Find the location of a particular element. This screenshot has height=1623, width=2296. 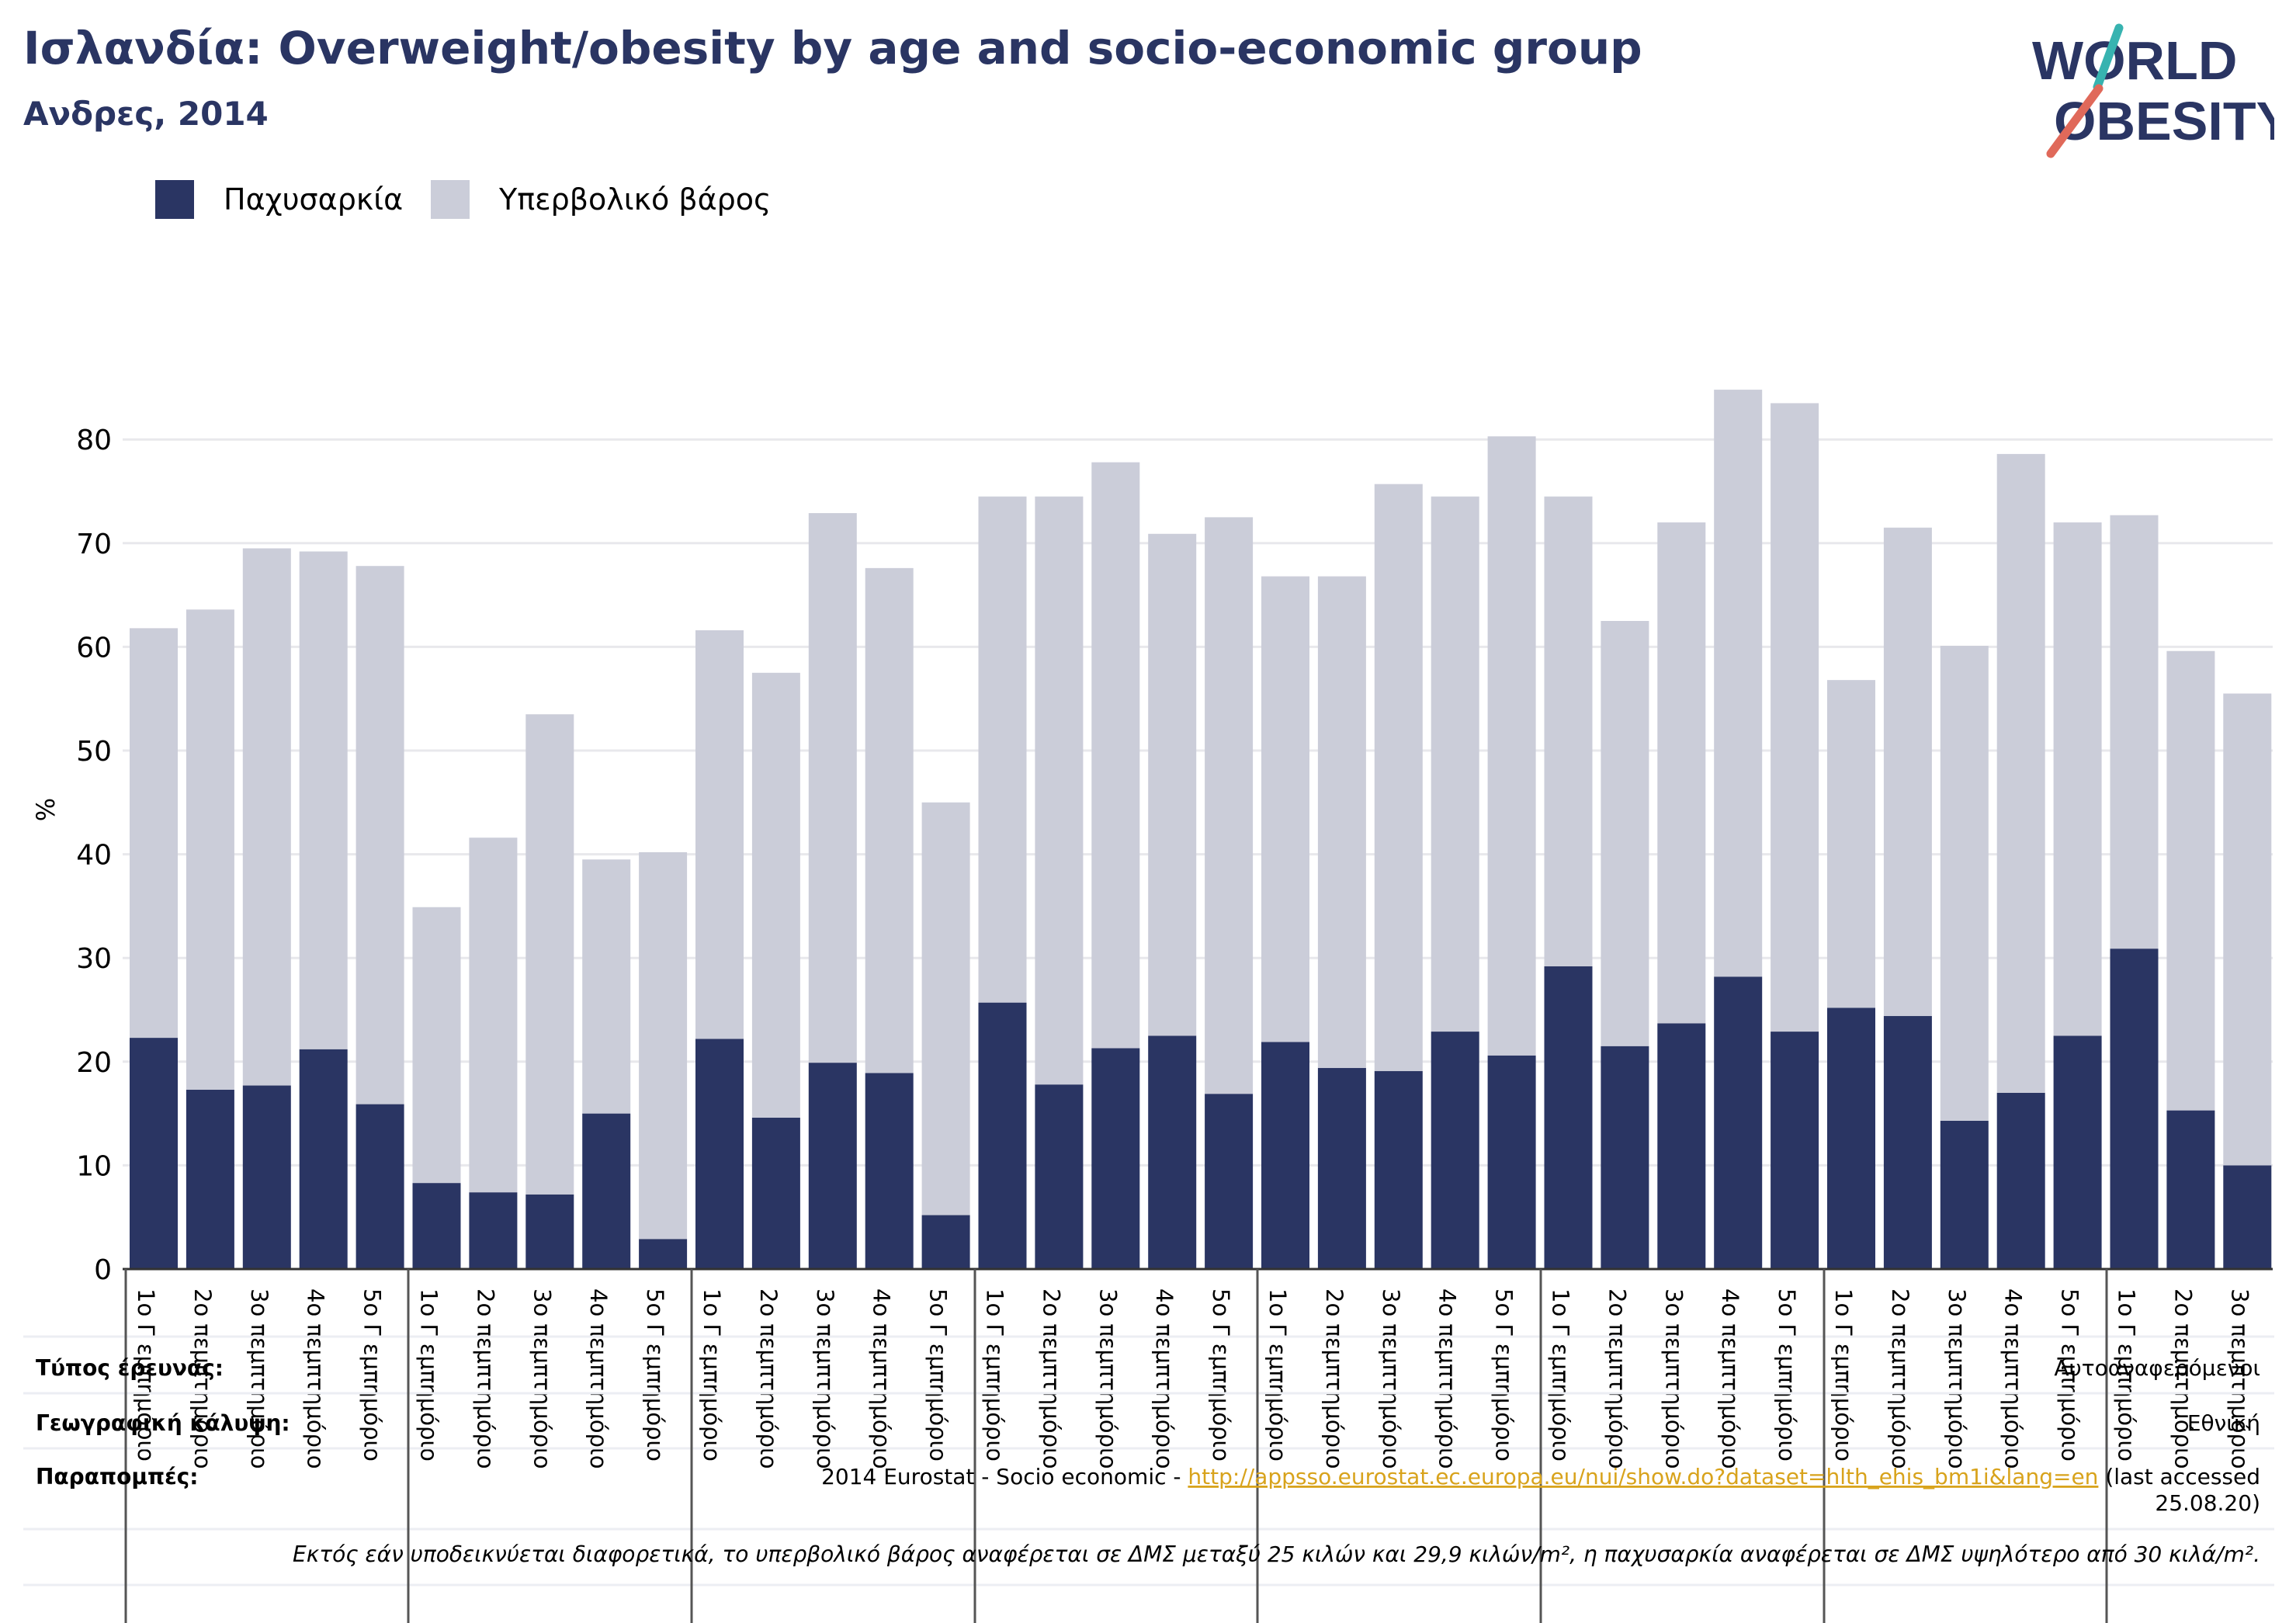

y-tick-label: 60 is located at coordinates (94, 648).